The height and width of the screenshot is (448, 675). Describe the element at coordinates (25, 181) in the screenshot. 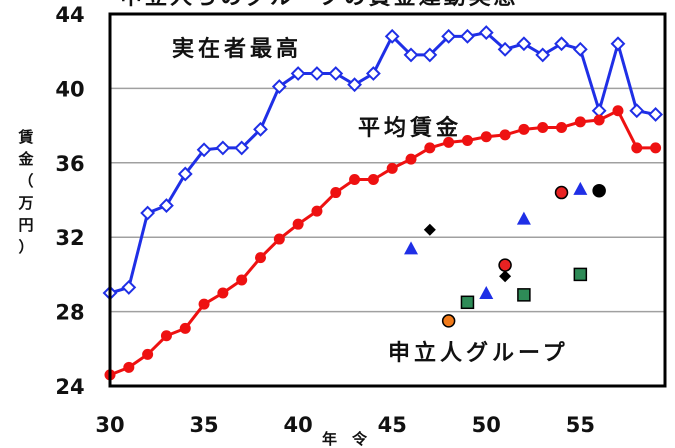

I see `y-axis-label-char: （` at that location.